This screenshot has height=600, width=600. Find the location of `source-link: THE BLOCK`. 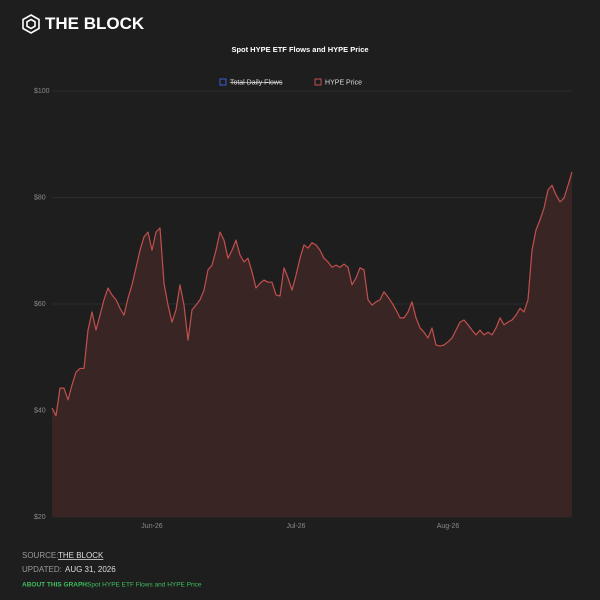

source-link: THE BLOCK is located at coordinates (81, 555).